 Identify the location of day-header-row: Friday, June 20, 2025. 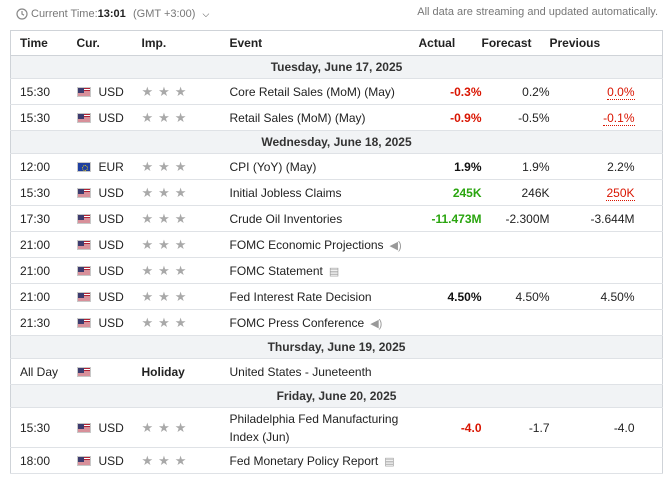
(336, 396).